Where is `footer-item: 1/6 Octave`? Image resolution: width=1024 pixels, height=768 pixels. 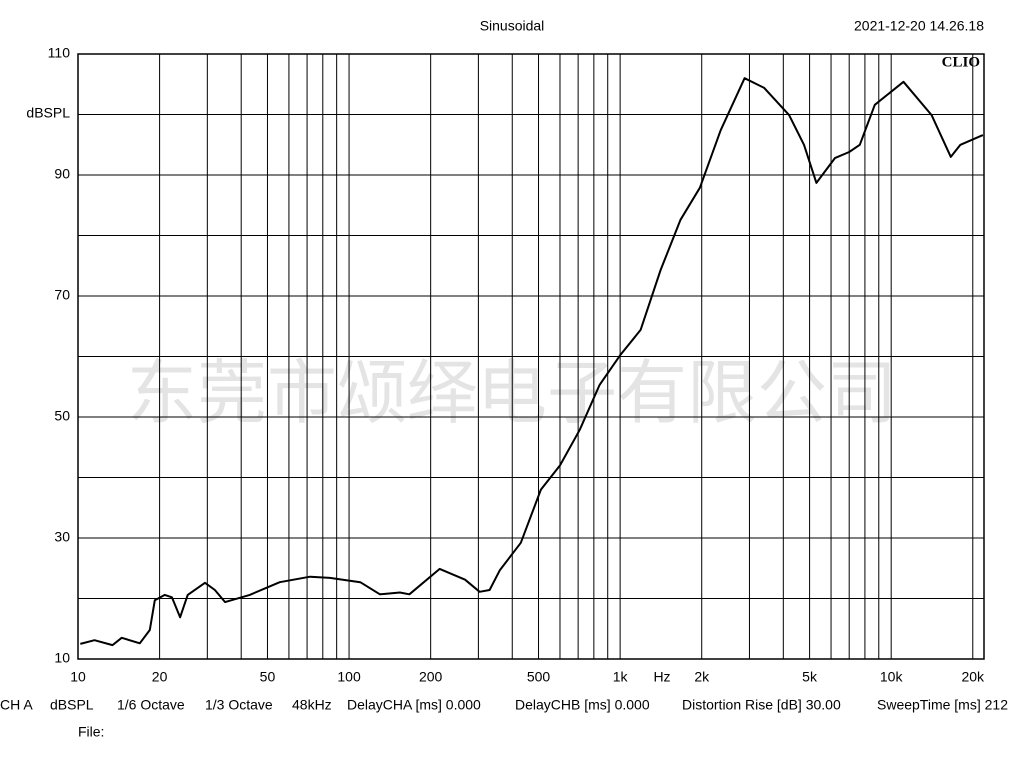 footer-item: 1/6 Octave is located at coordinates (151, 705).